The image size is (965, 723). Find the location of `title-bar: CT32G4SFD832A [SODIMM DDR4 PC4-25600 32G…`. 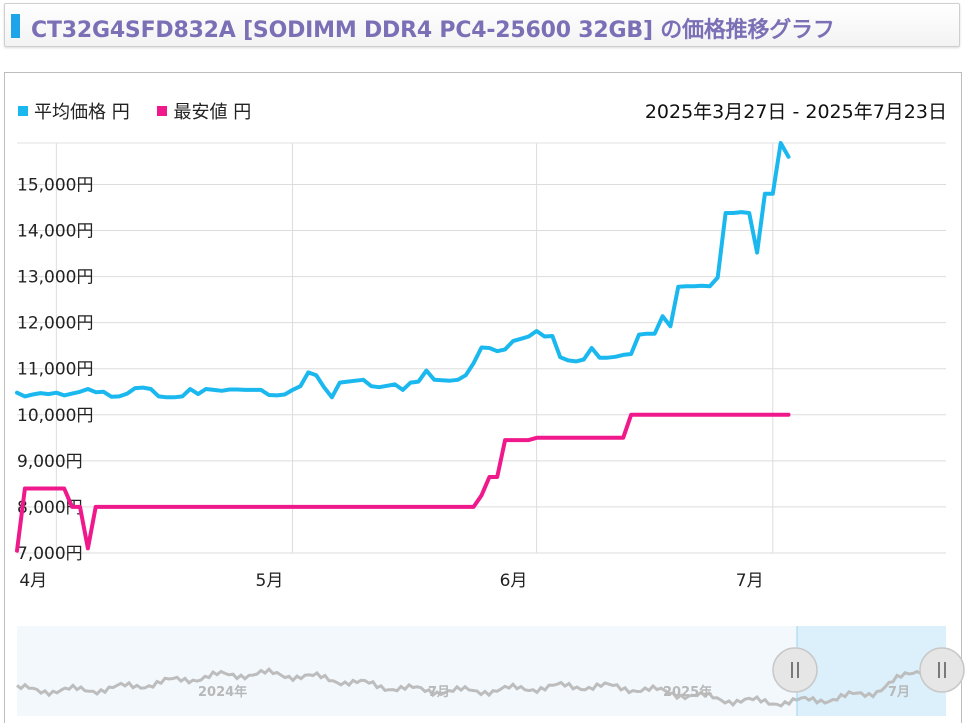

title-bar: CT32G4SFD832A [SODIMM DDR4 PC4-25600 32G… is located at coordinates (482, 25).